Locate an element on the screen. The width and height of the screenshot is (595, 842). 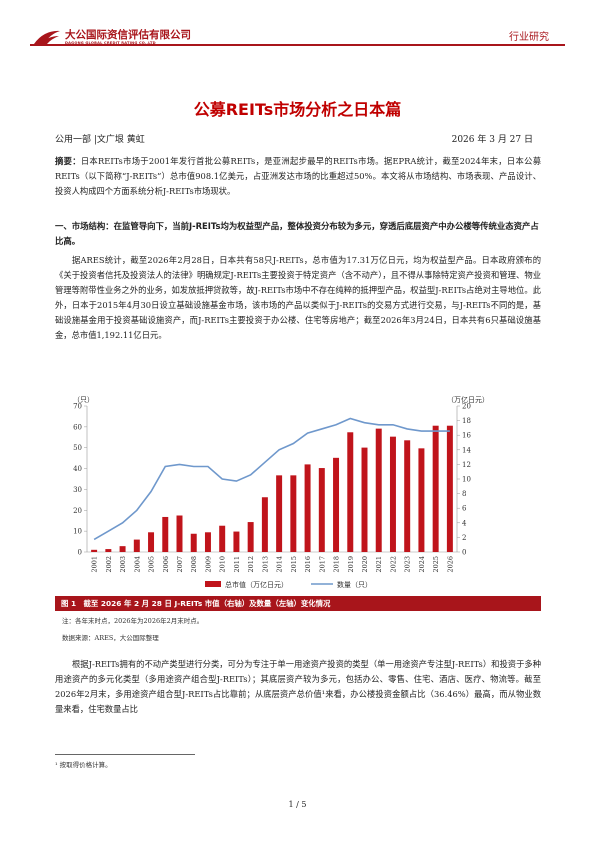
x-tick-label: 2006 is located at coordinates (166, 564).